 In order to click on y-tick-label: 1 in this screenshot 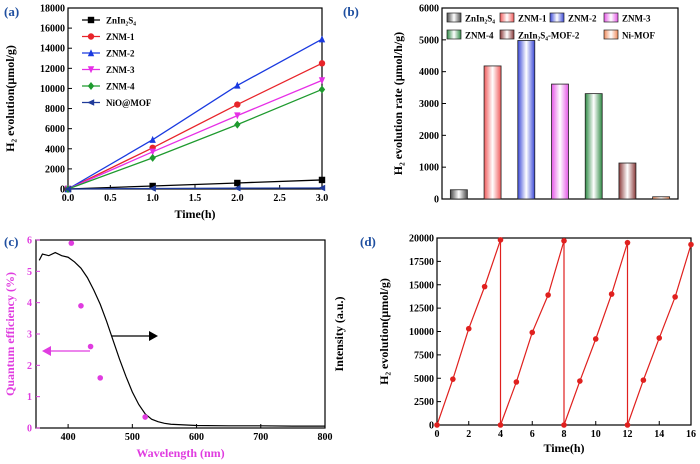, I will do `click(29, 397)`.